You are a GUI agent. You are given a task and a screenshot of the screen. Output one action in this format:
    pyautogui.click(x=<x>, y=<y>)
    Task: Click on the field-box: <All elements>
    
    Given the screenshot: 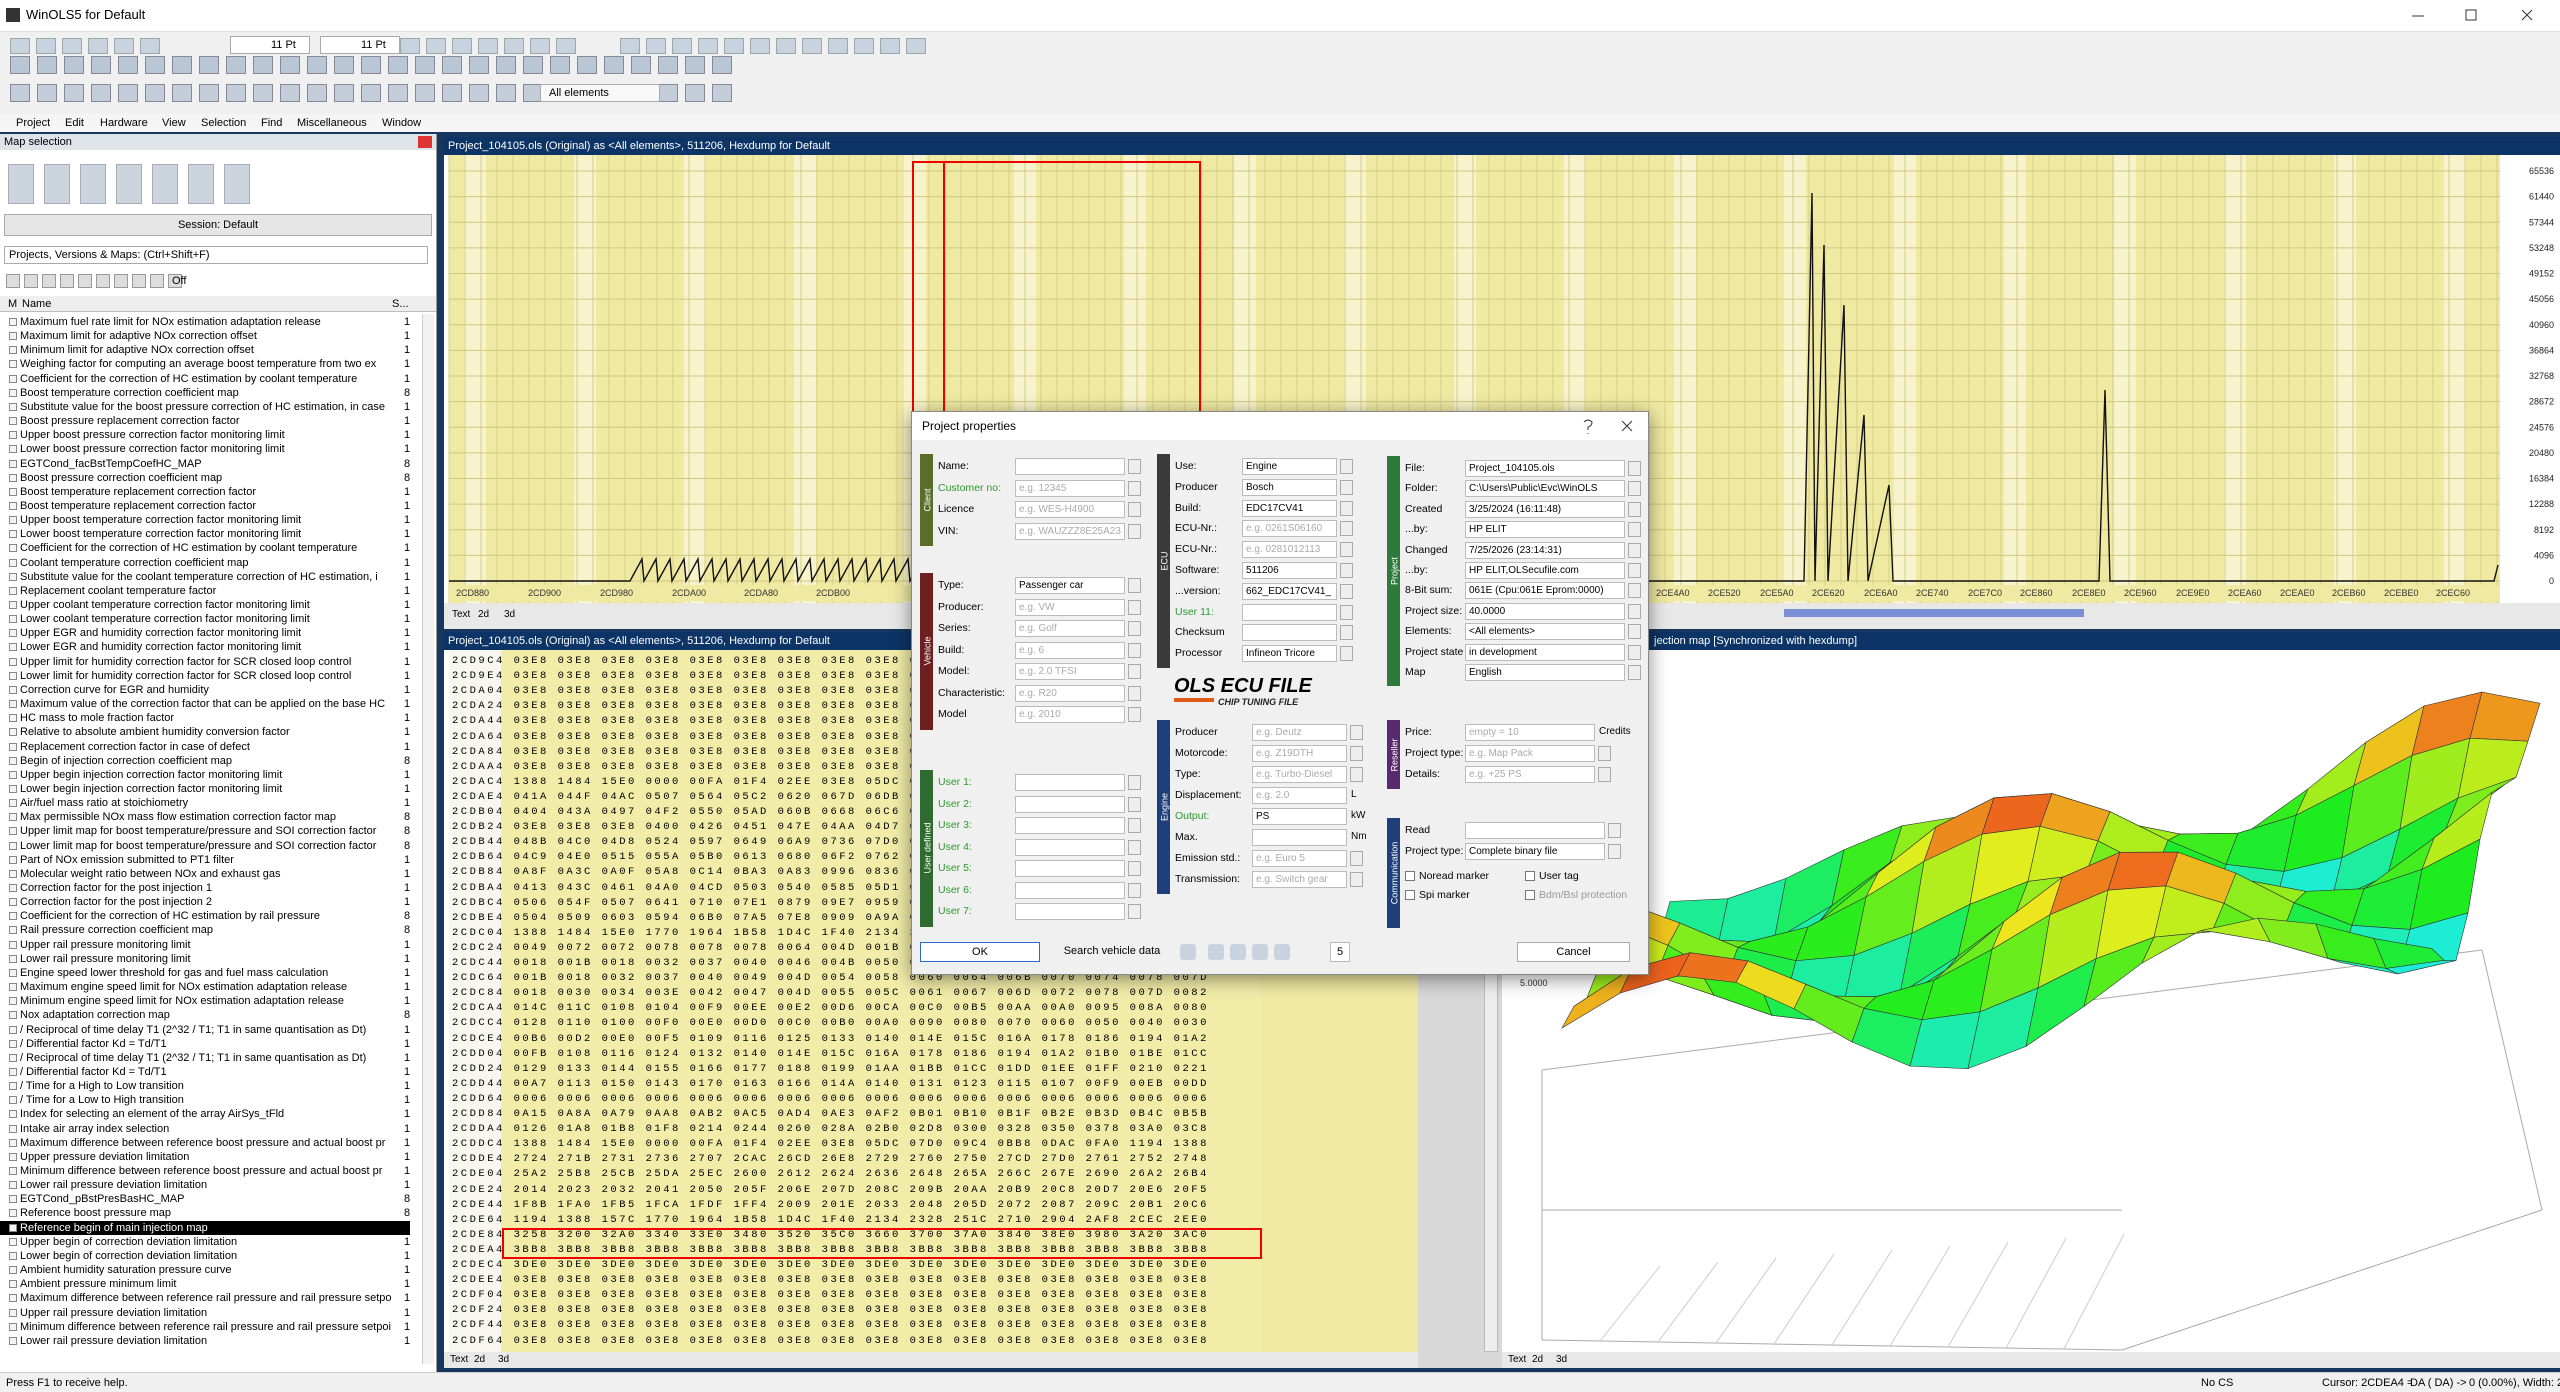 What is the action you would take?
    pyautogui.click(x=1545, y=632)
    